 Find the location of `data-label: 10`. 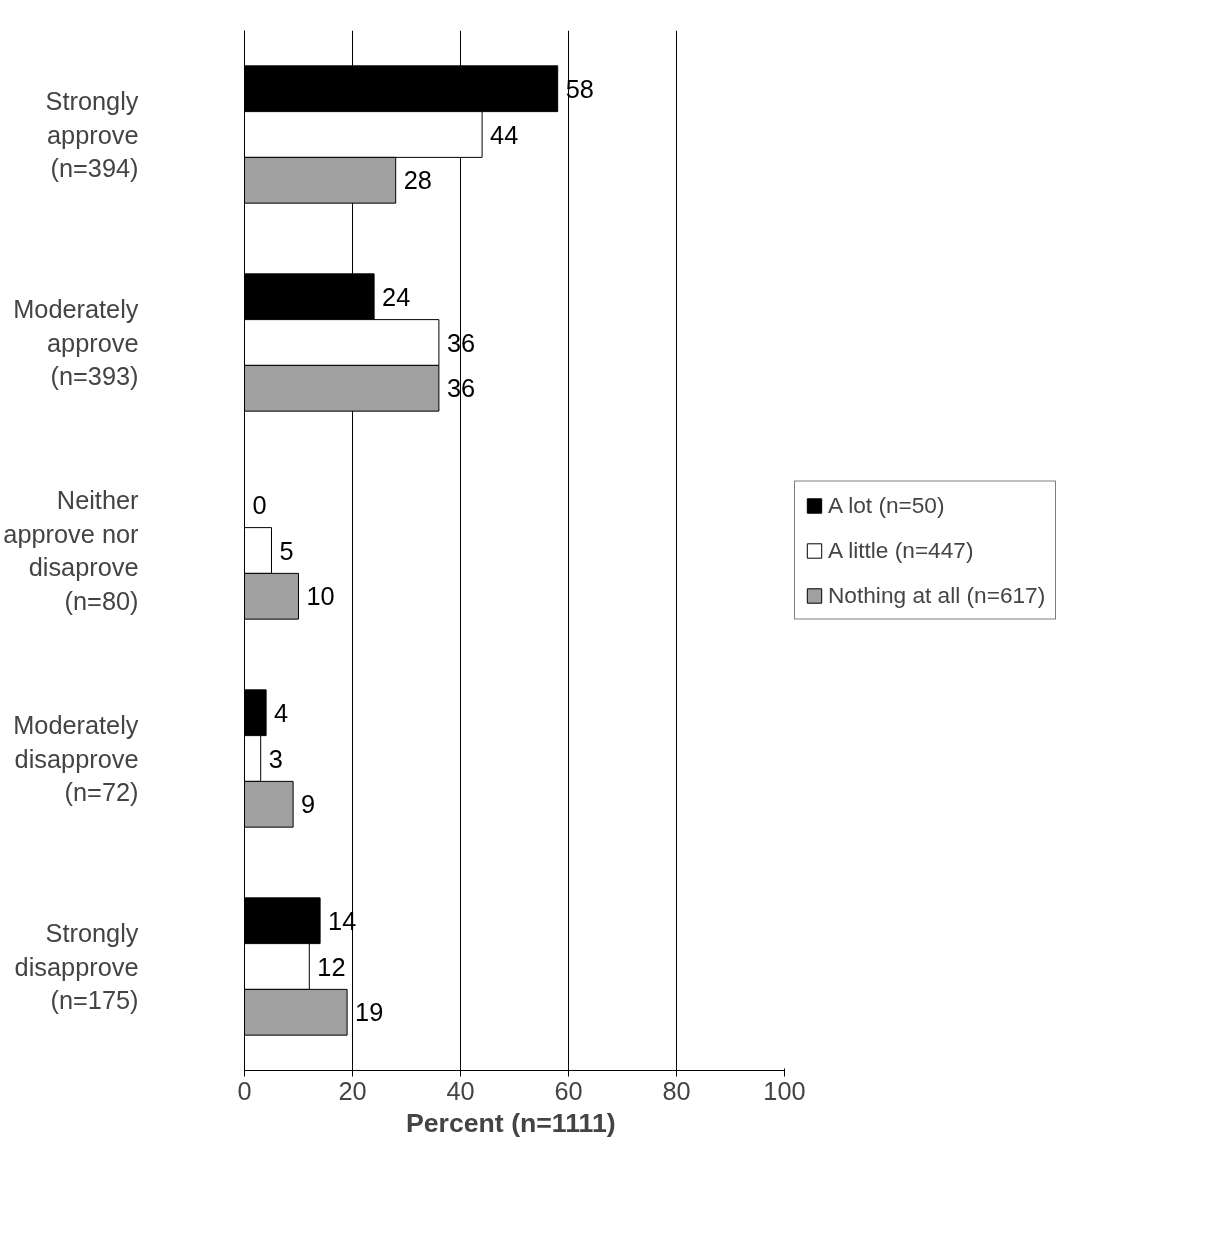

data-label: 10 is located at coordinates (320, 596).